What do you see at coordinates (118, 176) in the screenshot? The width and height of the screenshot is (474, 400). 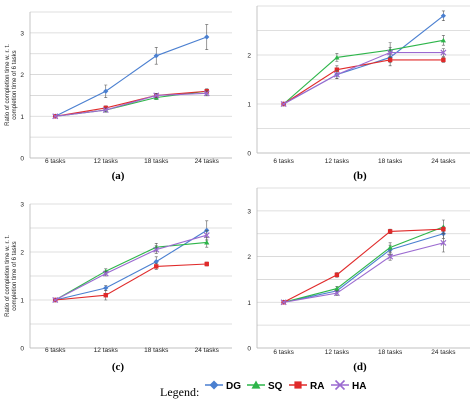 I see `panel-label: (a)` at bounding box center [118, 176].